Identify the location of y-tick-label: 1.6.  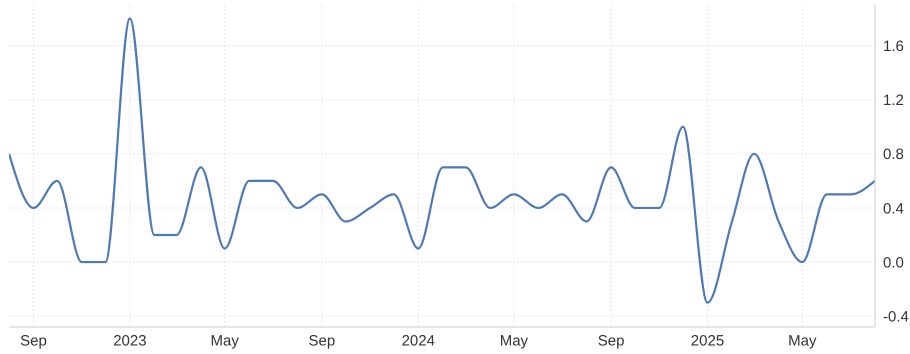
(893, 46).